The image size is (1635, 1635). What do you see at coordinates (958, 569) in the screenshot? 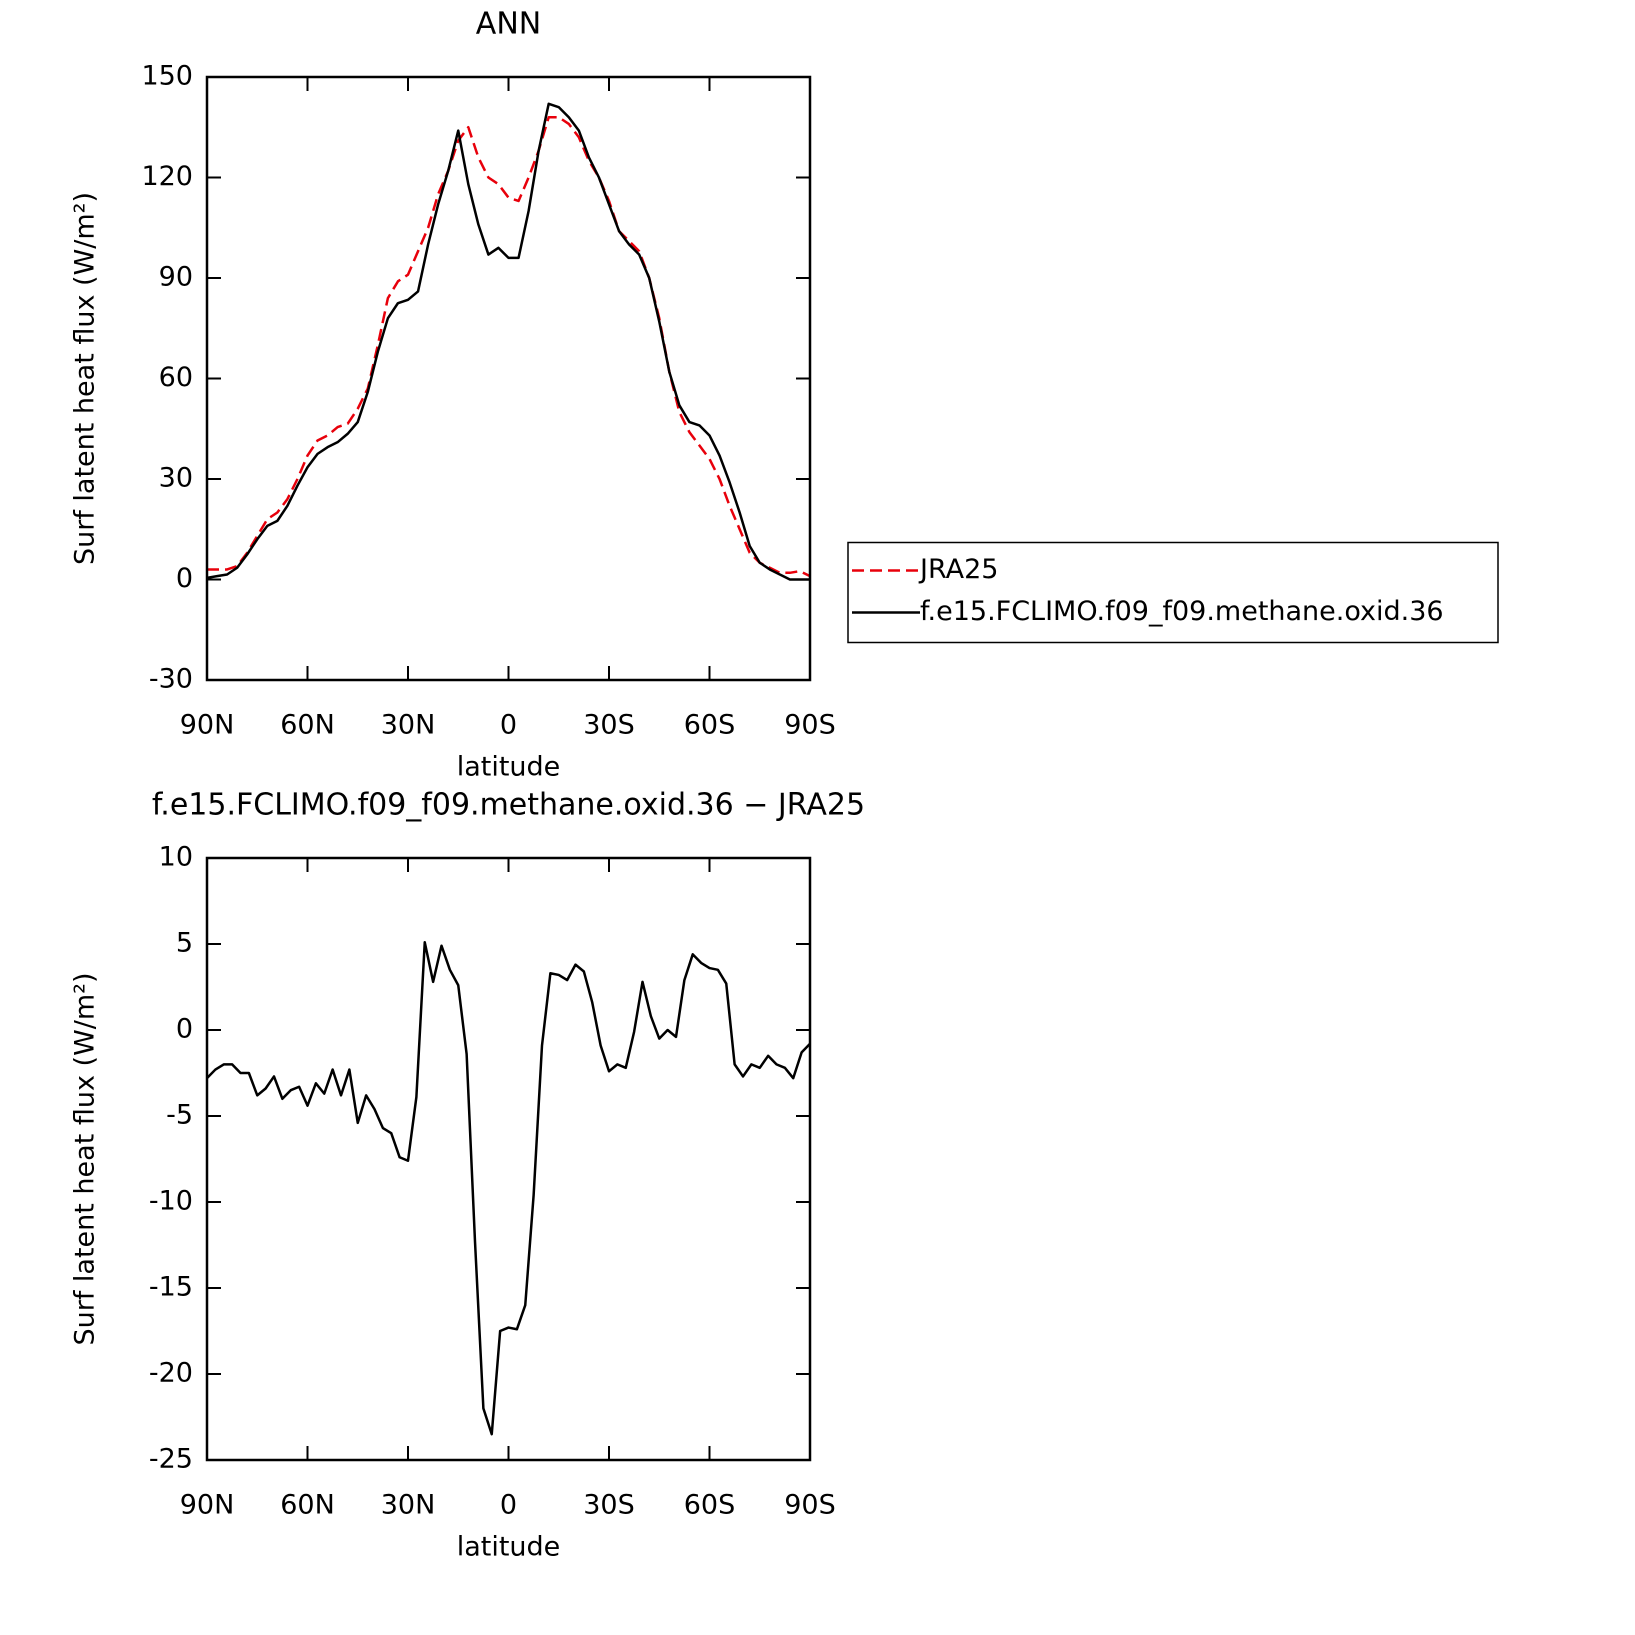
I see `legend-label: JRA25` at bounding box center [958, 569].